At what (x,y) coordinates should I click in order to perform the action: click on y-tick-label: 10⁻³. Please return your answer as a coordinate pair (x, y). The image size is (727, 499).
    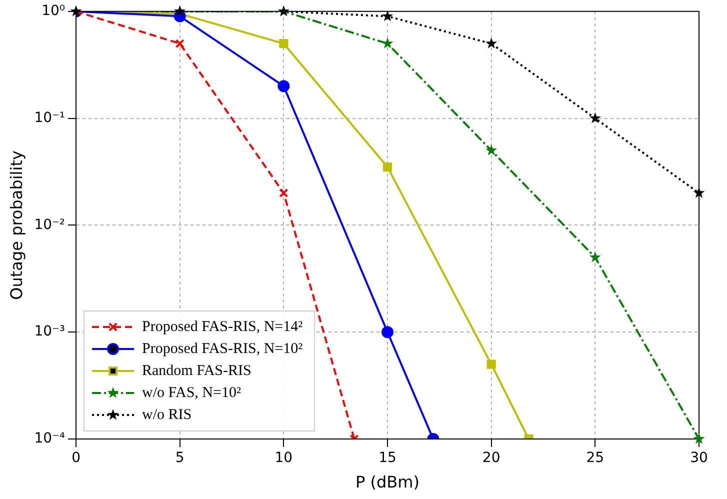
    Looking at the image, I should click on (50, 332).